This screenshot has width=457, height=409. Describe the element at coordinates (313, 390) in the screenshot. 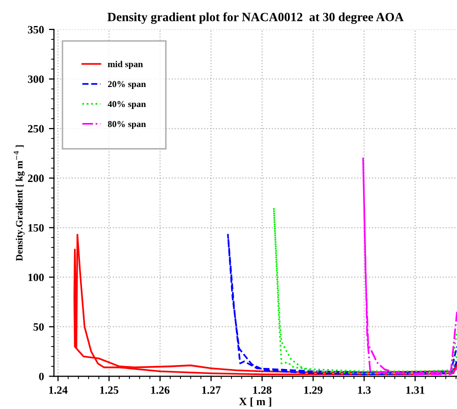

I see `x-tick-label: 1.29` at that location.